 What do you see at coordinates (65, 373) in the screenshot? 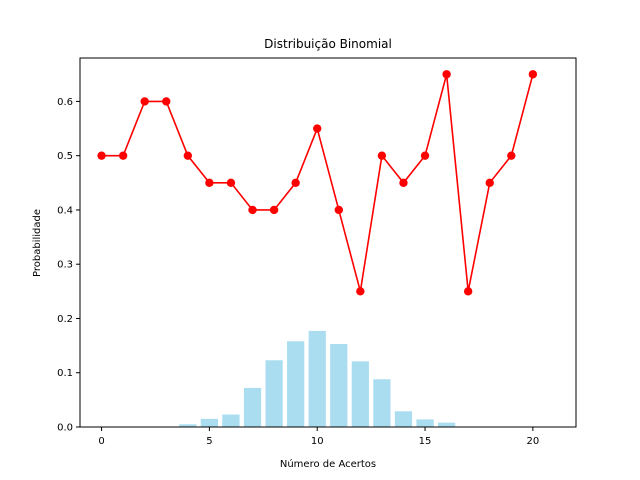
I see `y-tick-label: 0.1` at bounding box center [65, 373].